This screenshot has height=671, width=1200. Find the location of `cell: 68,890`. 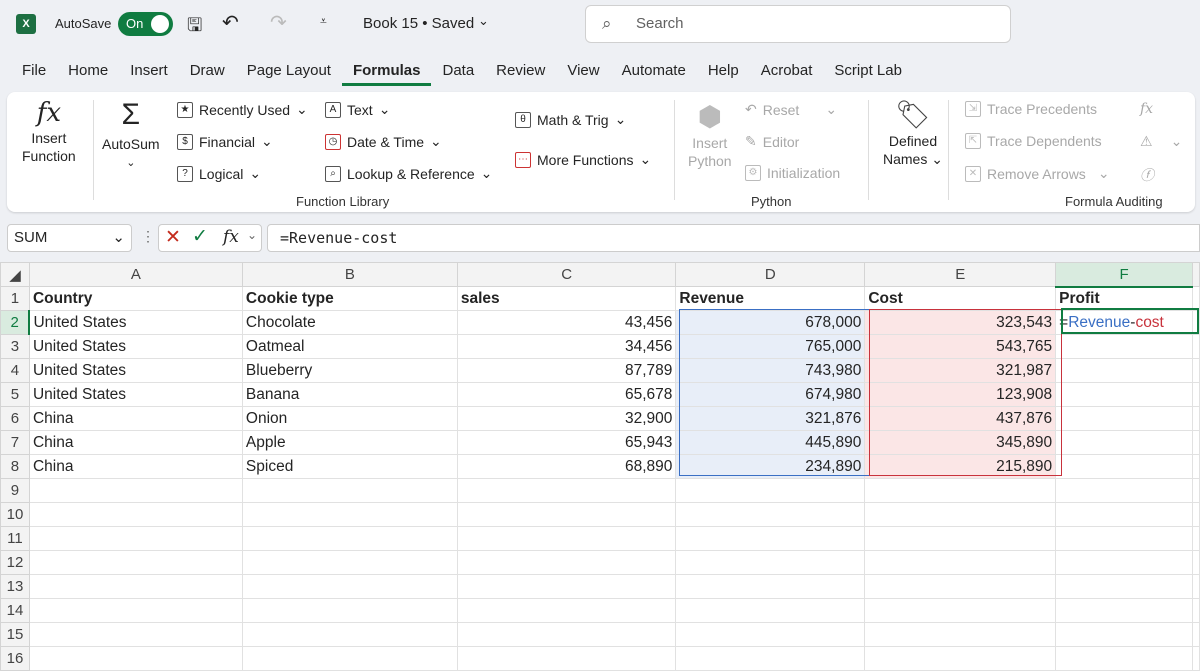

cell: 68,890 is located at coordinates (566, 466).